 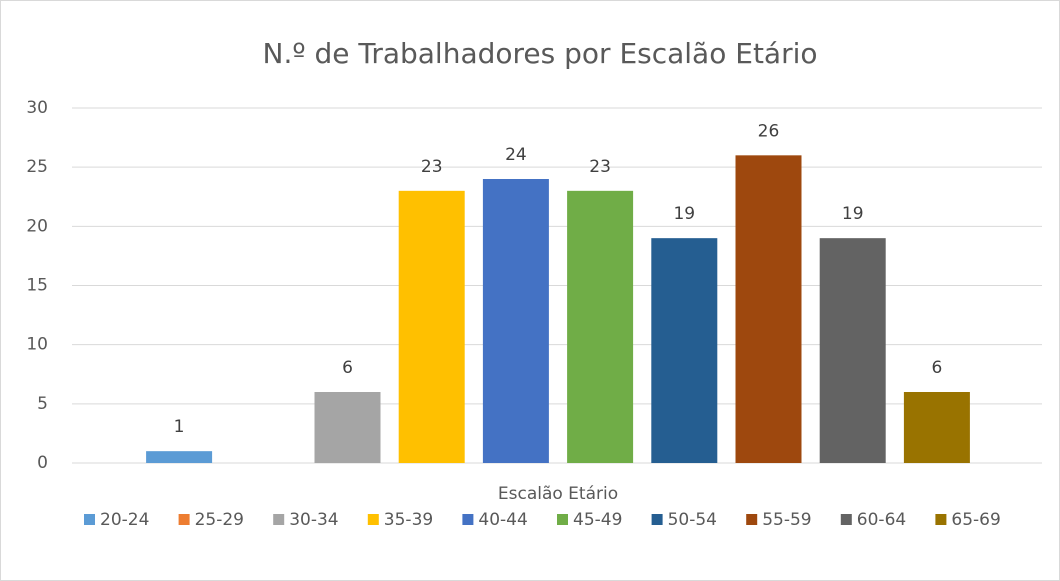 I want to click on y-tick-label: 0, so click(x=42, y=463).